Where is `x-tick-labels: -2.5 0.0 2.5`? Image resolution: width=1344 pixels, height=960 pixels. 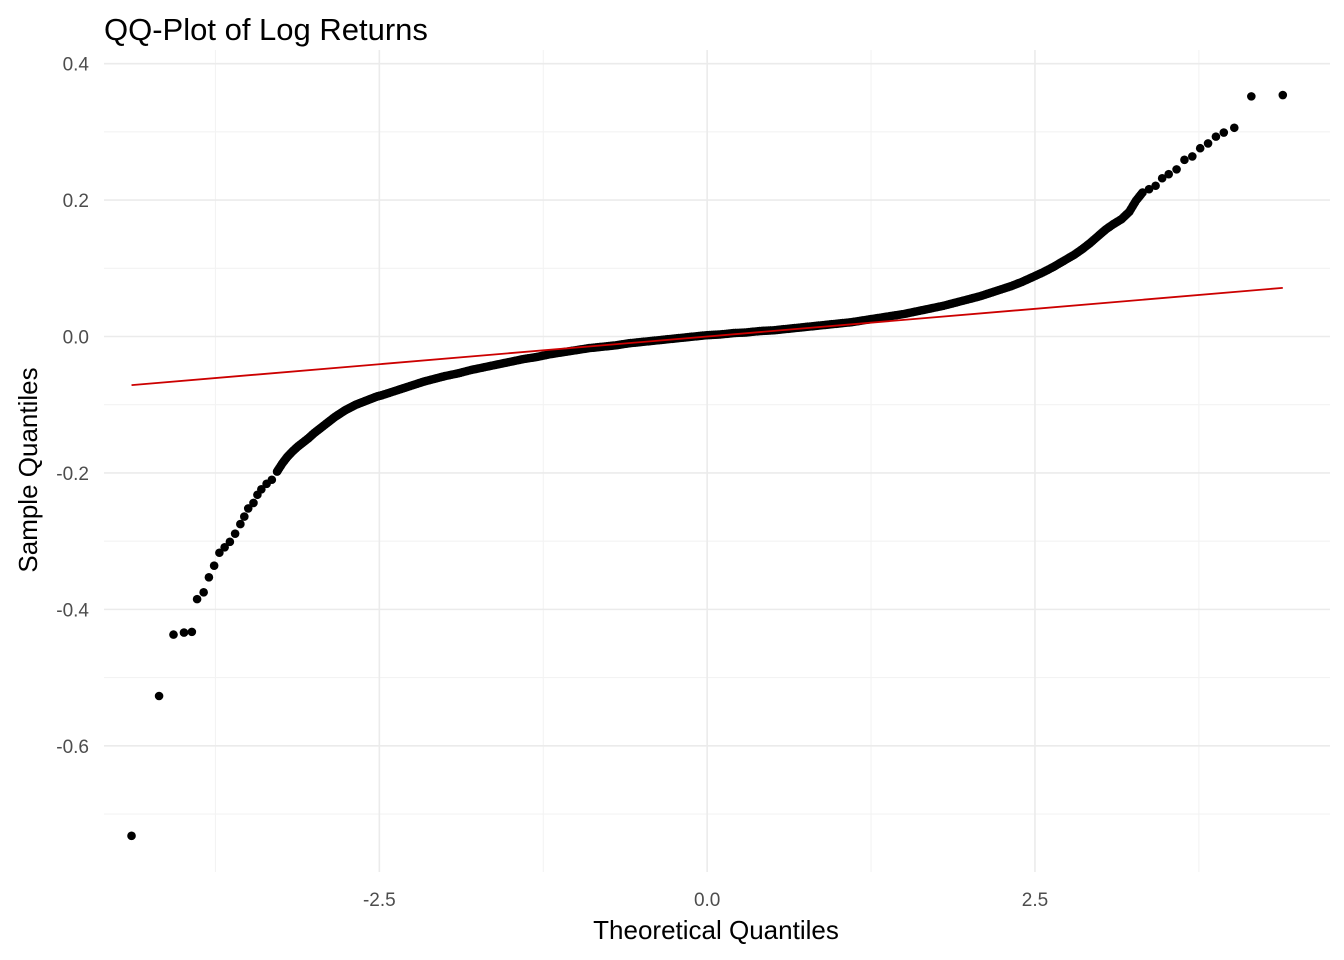
x-tick-labels: -2.5 0.0 2.5 is located at coordinates (705, 900).